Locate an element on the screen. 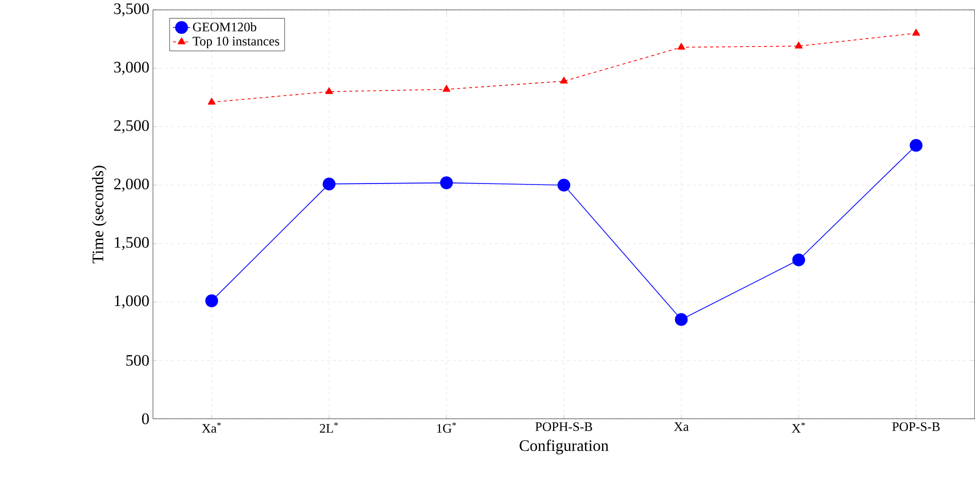 The height and width of the screenshot is (491, 975). y-tick-label: 1,500 is located at coordinates (131, 243).